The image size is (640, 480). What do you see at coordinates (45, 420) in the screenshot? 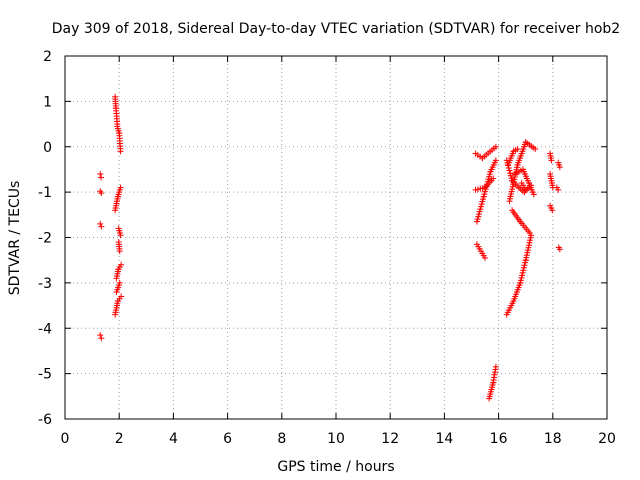
I see `y-tick-label: -6` at bounding box center [45, 420].